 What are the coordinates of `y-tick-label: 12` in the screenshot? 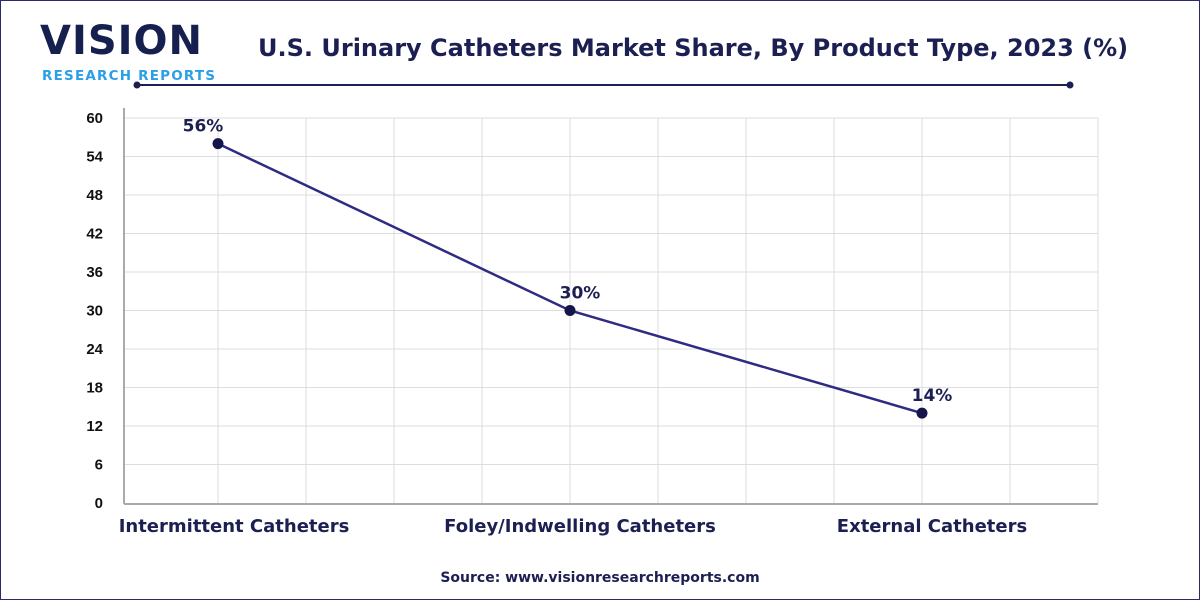 It's located at (94, 426).